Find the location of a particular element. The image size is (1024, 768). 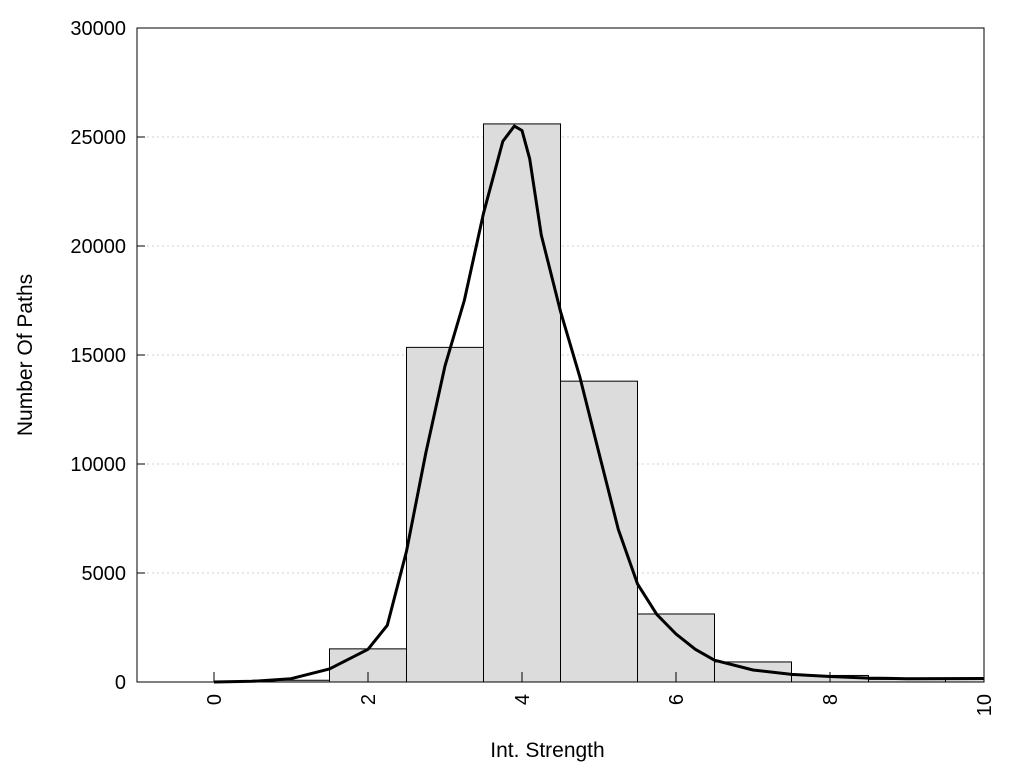

y-tick-label-6: 30000 is located at coordinates (98, 29).